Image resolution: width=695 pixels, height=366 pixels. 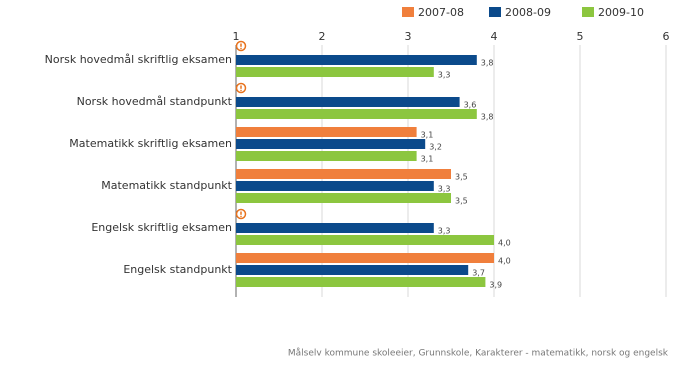 What do you see at coordinates (621, 12) in the screenshot?
I see `legend-label: 2009-10` at bounding box center [621, 12].